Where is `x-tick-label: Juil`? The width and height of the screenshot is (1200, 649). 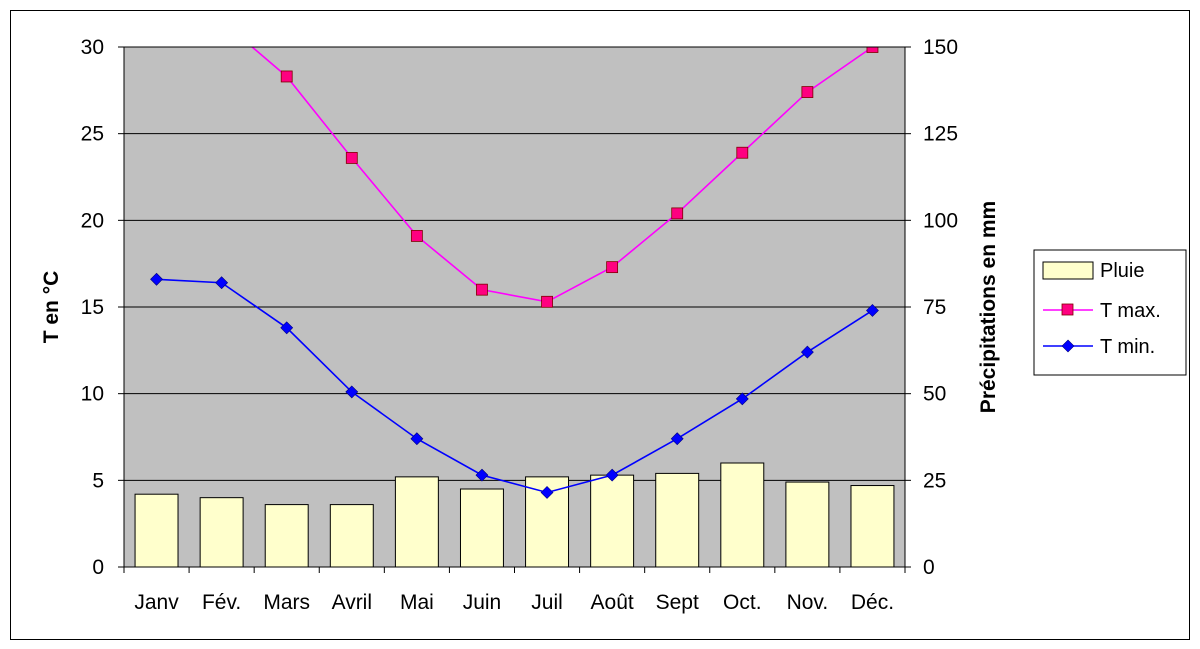 x-tick-label: Juil is located at coordinates (547, 602).